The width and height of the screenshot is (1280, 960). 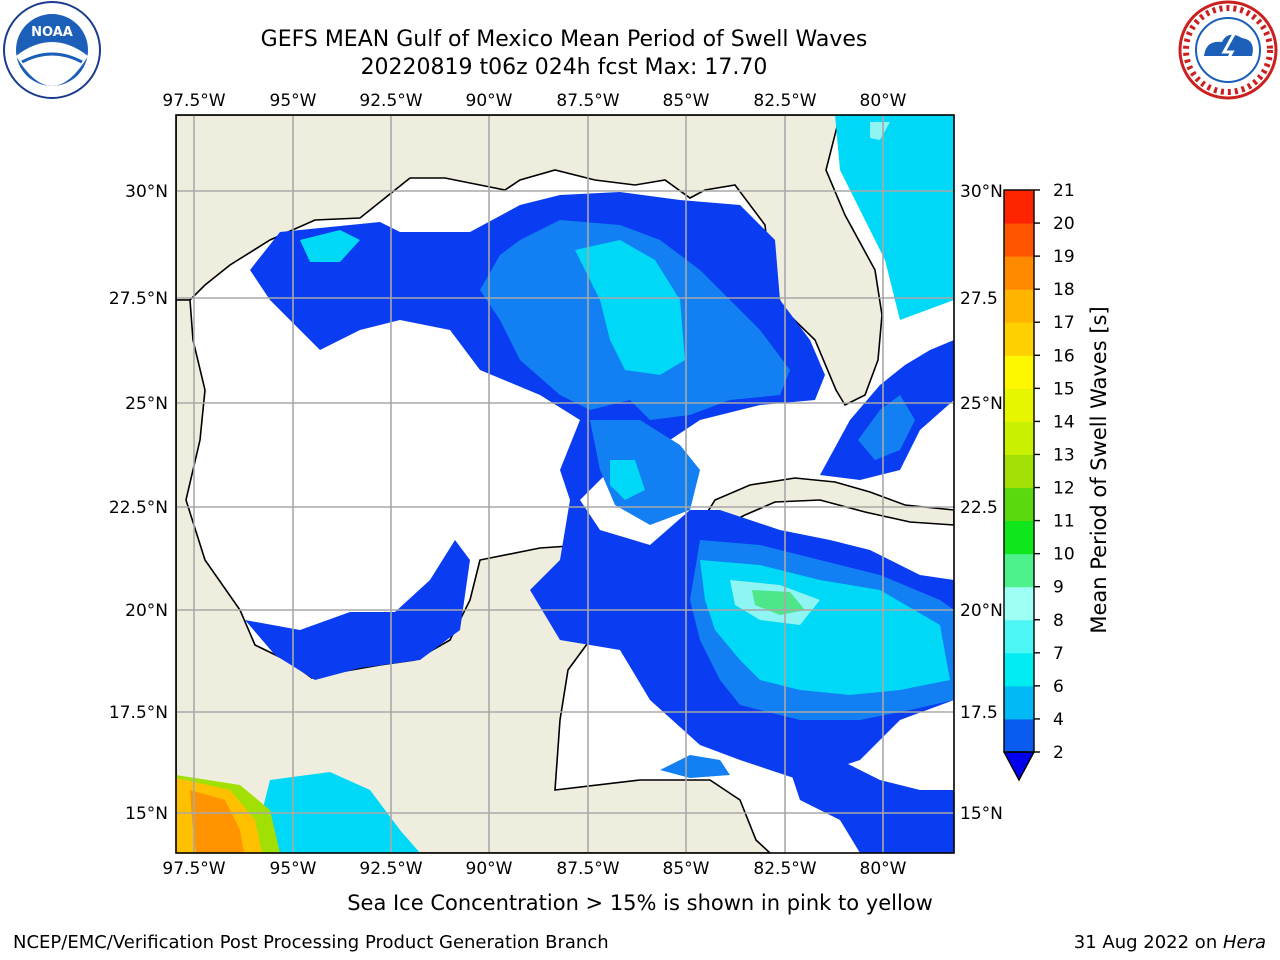 What do you see at coordinates (52, 50) in the screenshot?
I see `noaa-logo: NOAA` at bounding box center [52, 50].